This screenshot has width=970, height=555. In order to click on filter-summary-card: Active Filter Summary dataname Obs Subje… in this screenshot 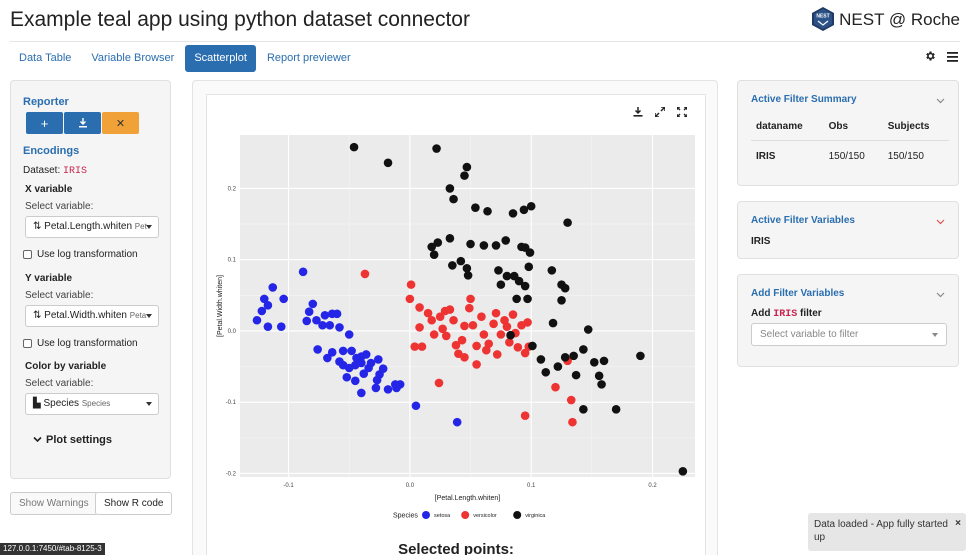, I will do `click(848, 133)`.